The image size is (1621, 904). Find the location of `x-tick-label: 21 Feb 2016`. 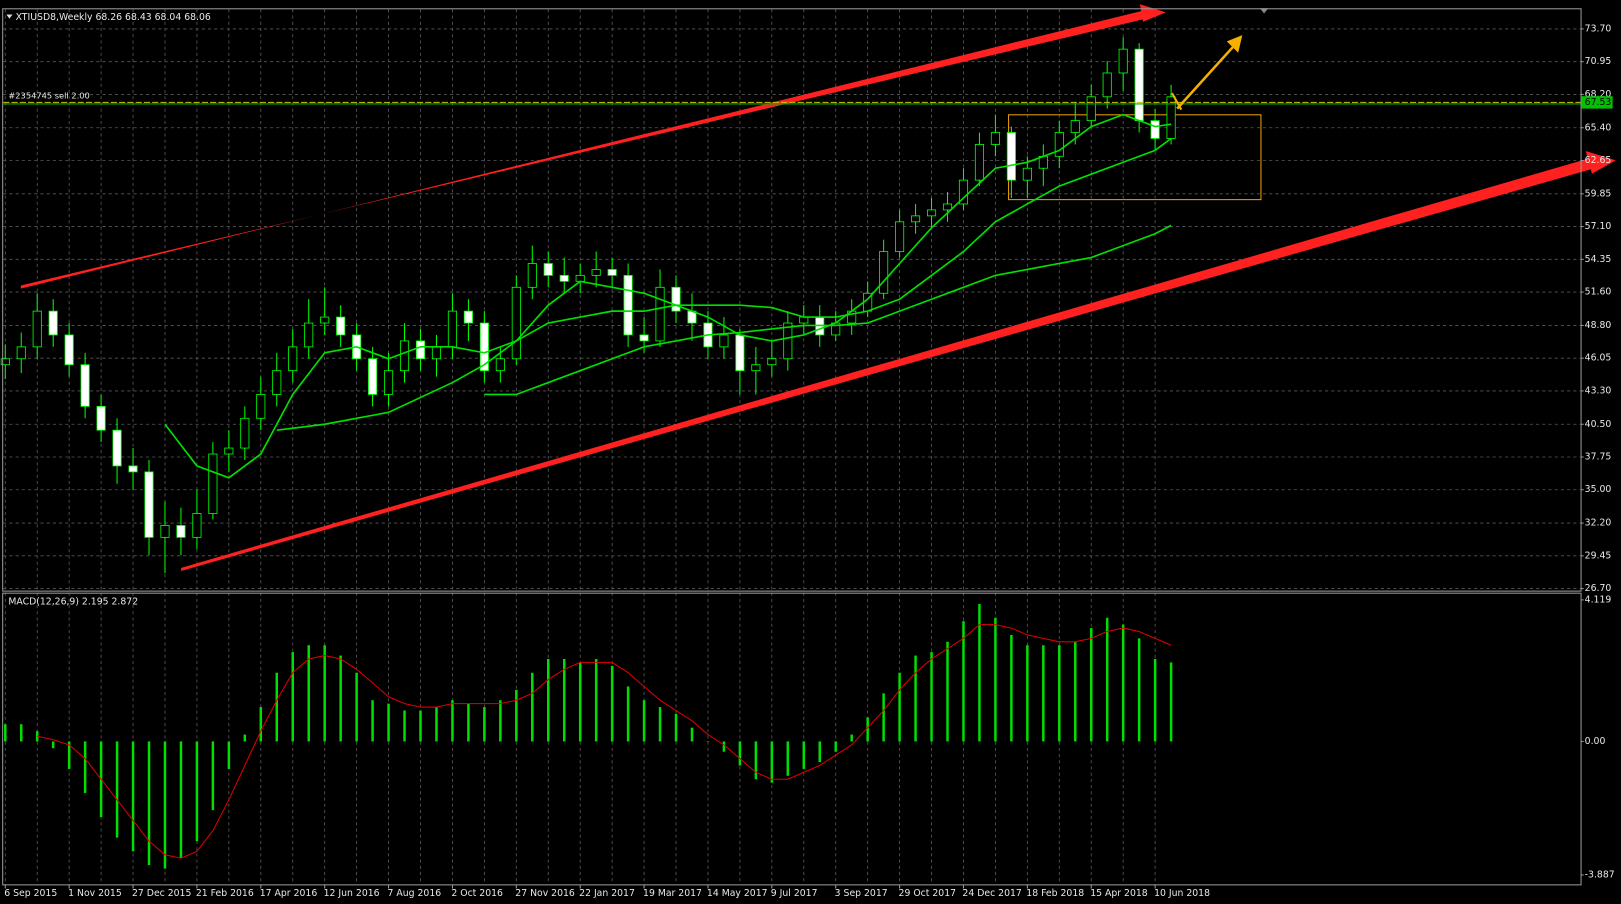

x-tick-label: 21 Feb 2016 is located at coordinates (225, 893).